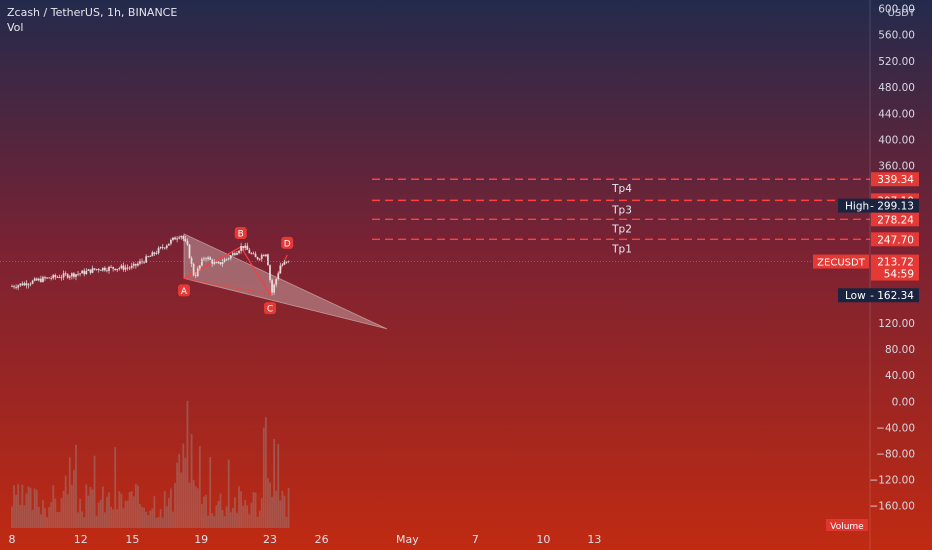 Image resolution: width=932 pixels, height=550 pixels. What do you see at coordinates (15, 27) in the screenshot?
I see `volume-indicator-label: Vol` at bounding box center [15, 27].